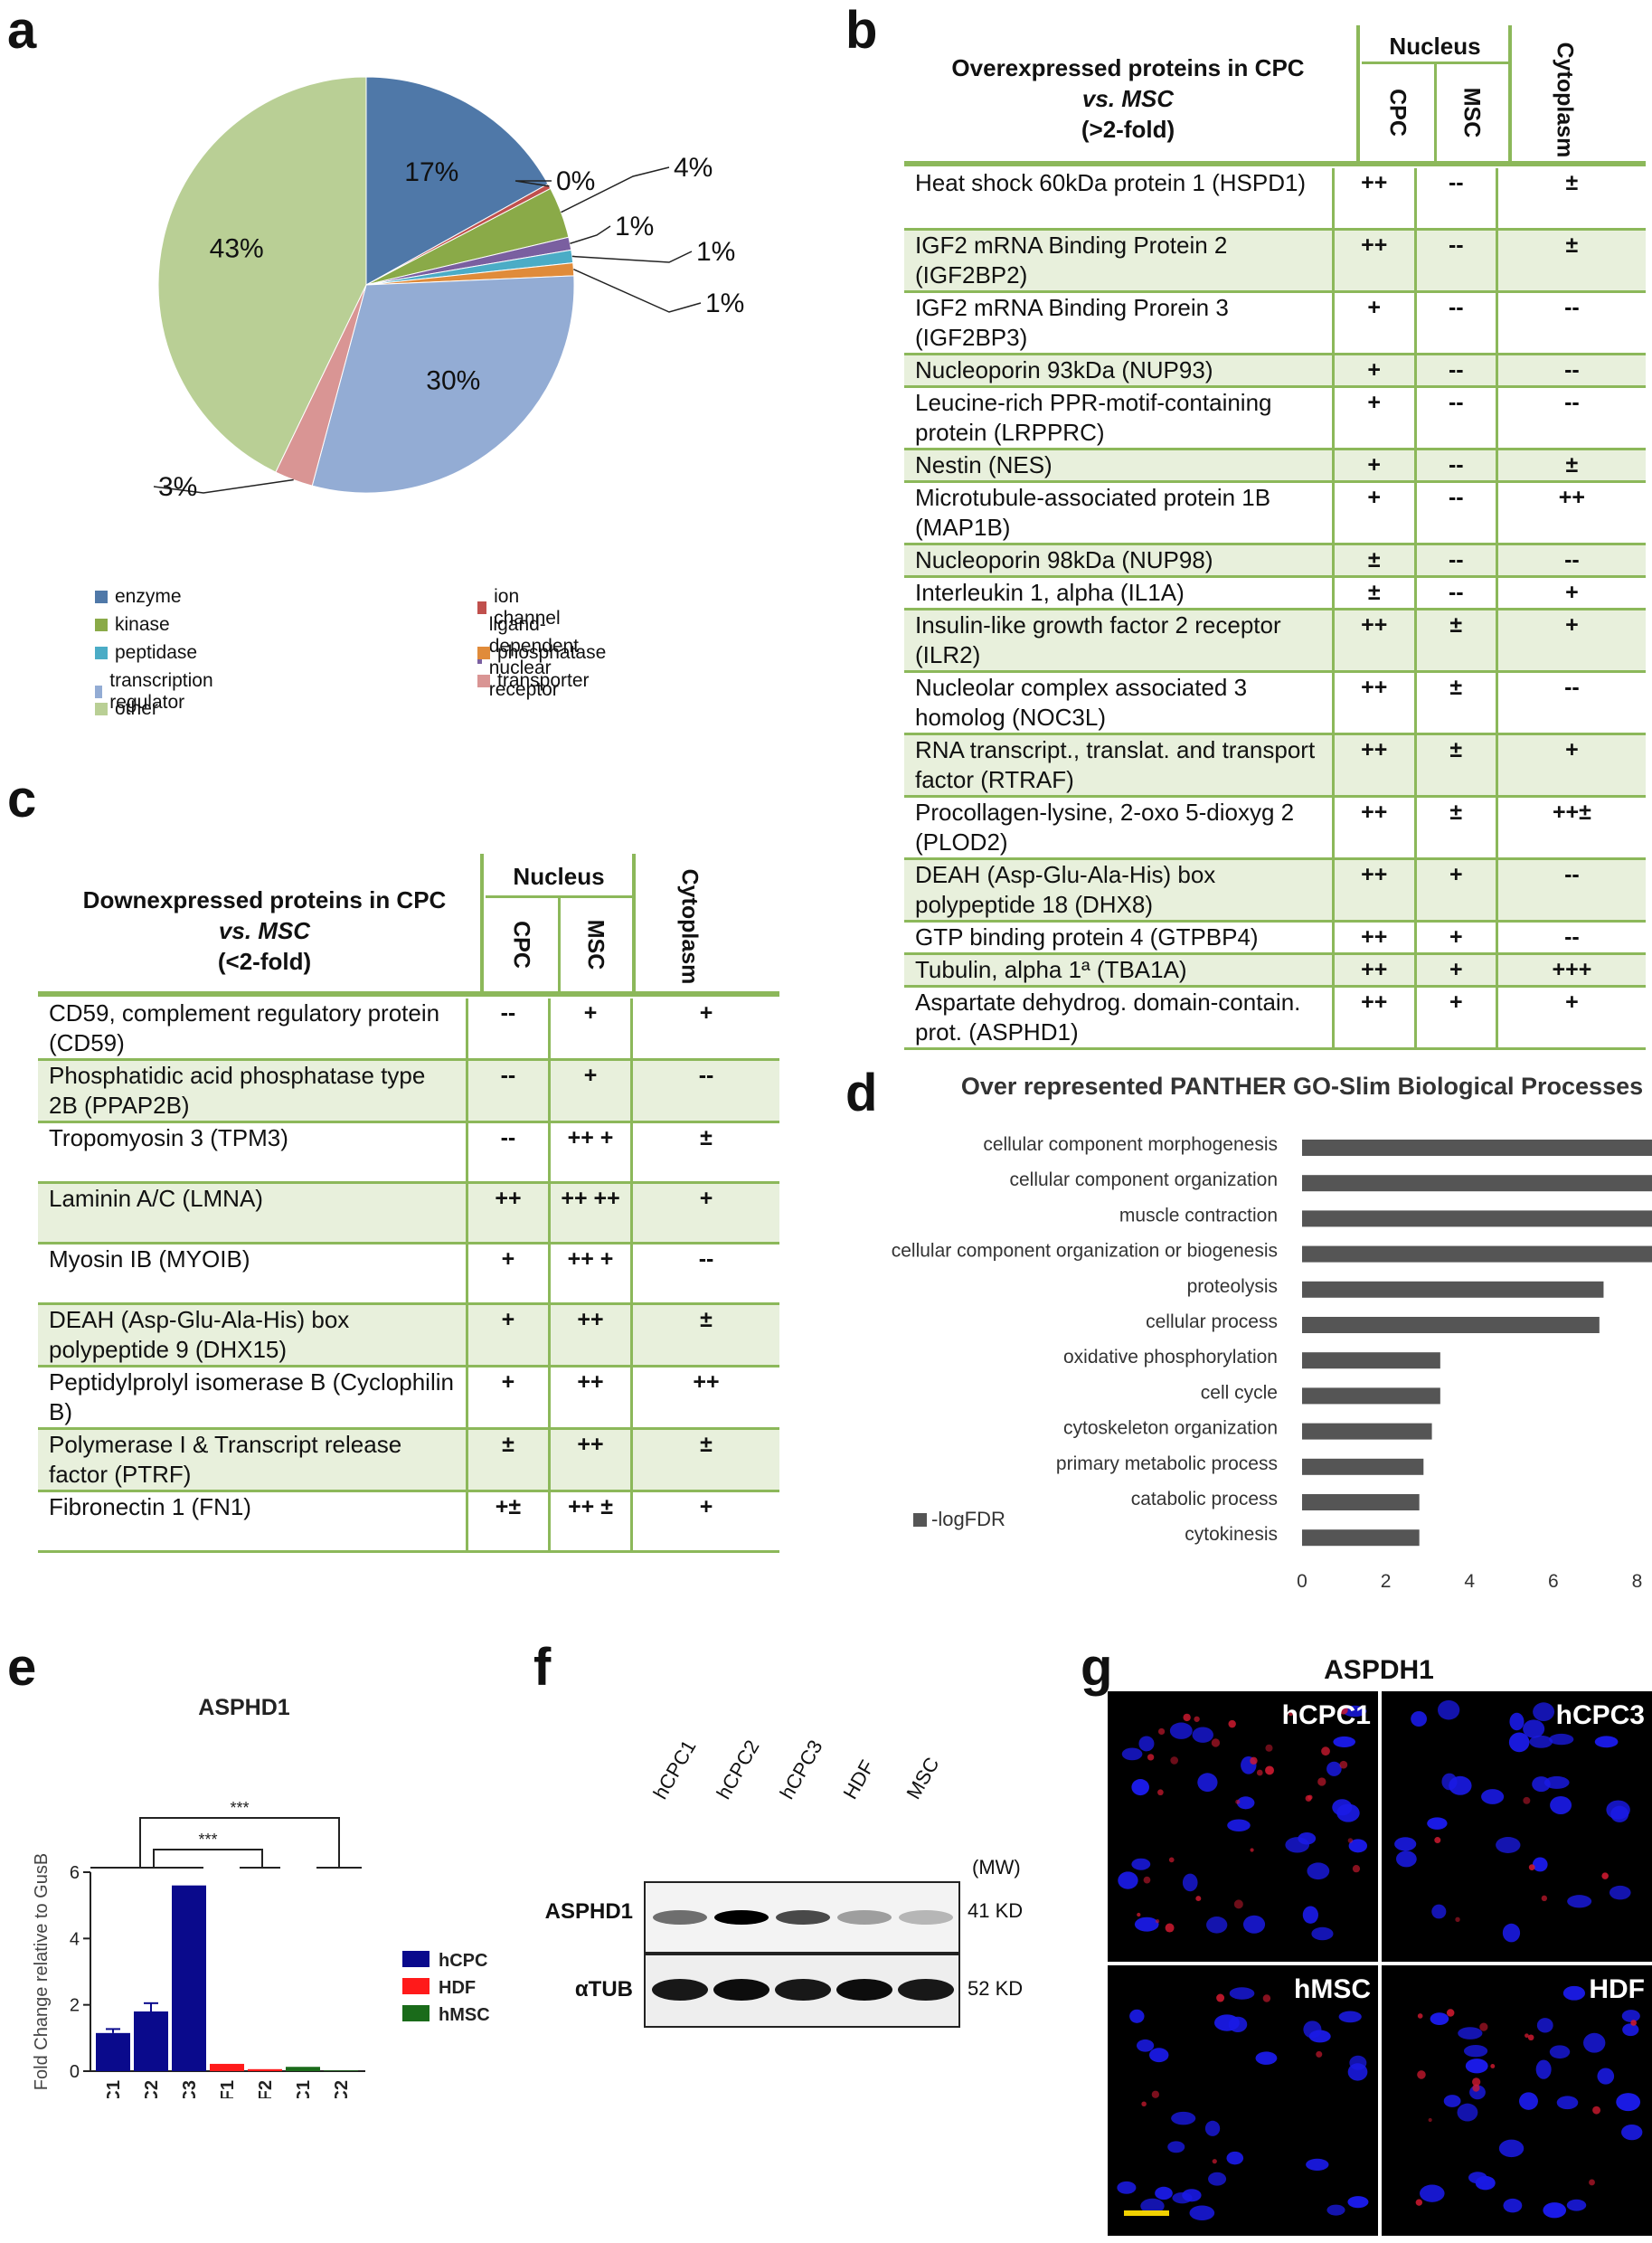  I want to click on category-label: cell cycle, so click(1239, 1392).